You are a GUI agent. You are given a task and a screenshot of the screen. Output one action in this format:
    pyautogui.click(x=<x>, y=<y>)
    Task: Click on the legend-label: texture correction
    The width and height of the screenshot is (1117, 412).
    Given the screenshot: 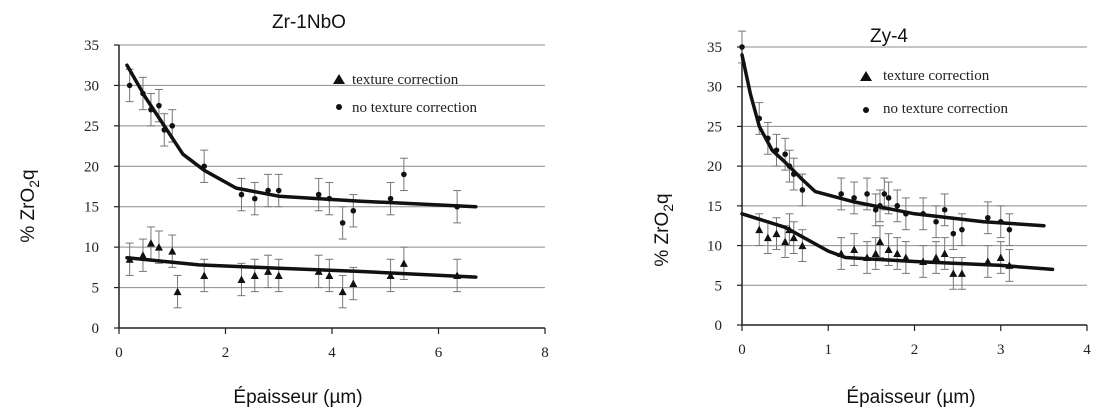 What is the action you would take?
    pyautogui.click(x=936, y=76)
    